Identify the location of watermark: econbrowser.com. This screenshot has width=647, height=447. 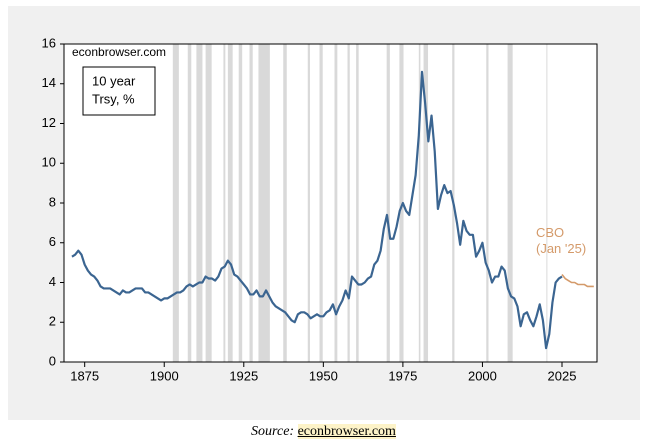
(119, 52).